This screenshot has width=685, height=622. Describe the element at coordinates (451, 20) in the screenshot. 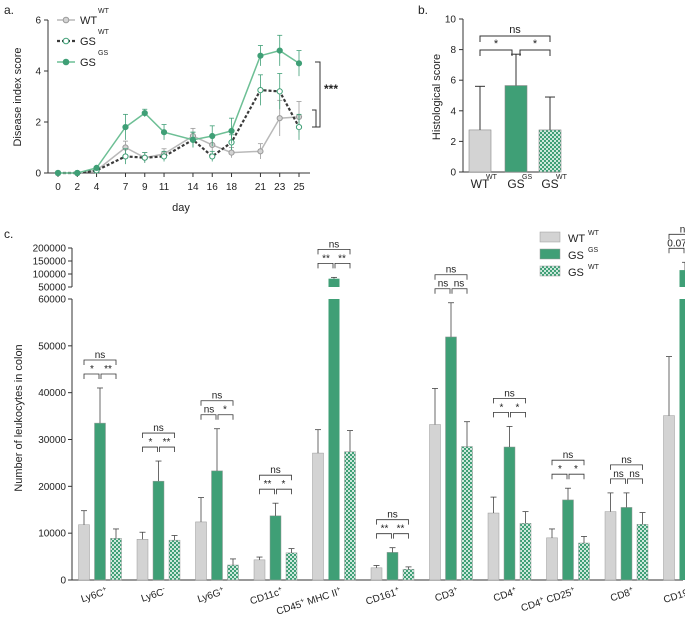

I see `panel-b-ytick-label: 10` at that location.